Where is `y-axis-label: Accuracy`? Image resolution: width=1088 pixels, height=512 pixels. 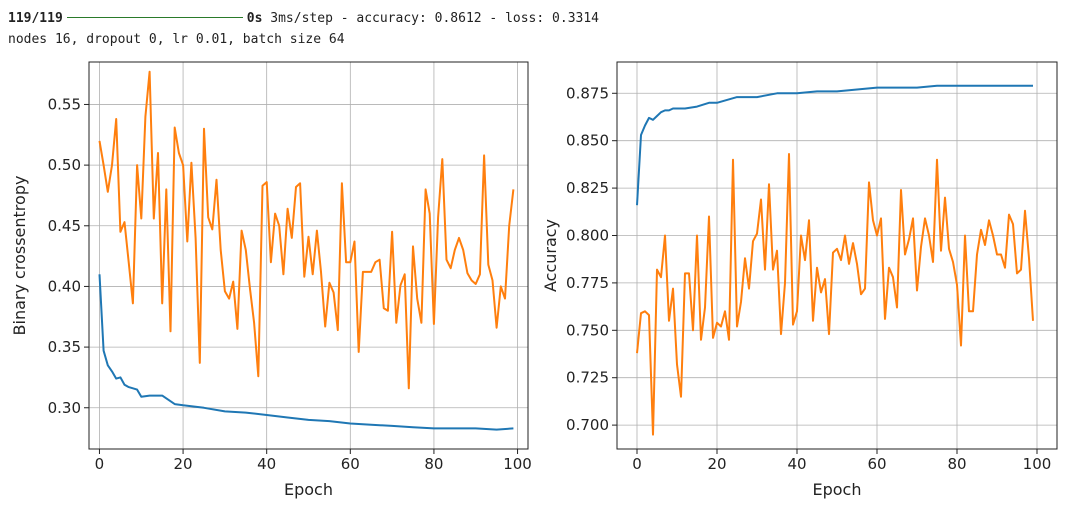 y-axis-label: Accuracy is located at coordinates (552, 255).